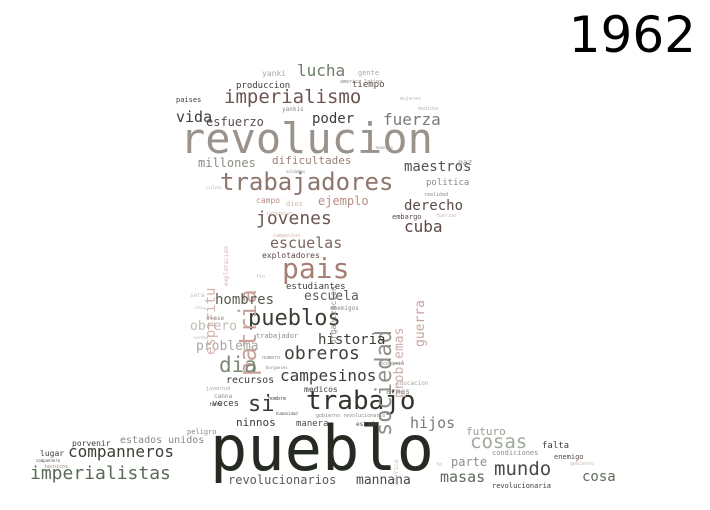  I want to click on word-ninnos: ninnos, so click(256, 422).